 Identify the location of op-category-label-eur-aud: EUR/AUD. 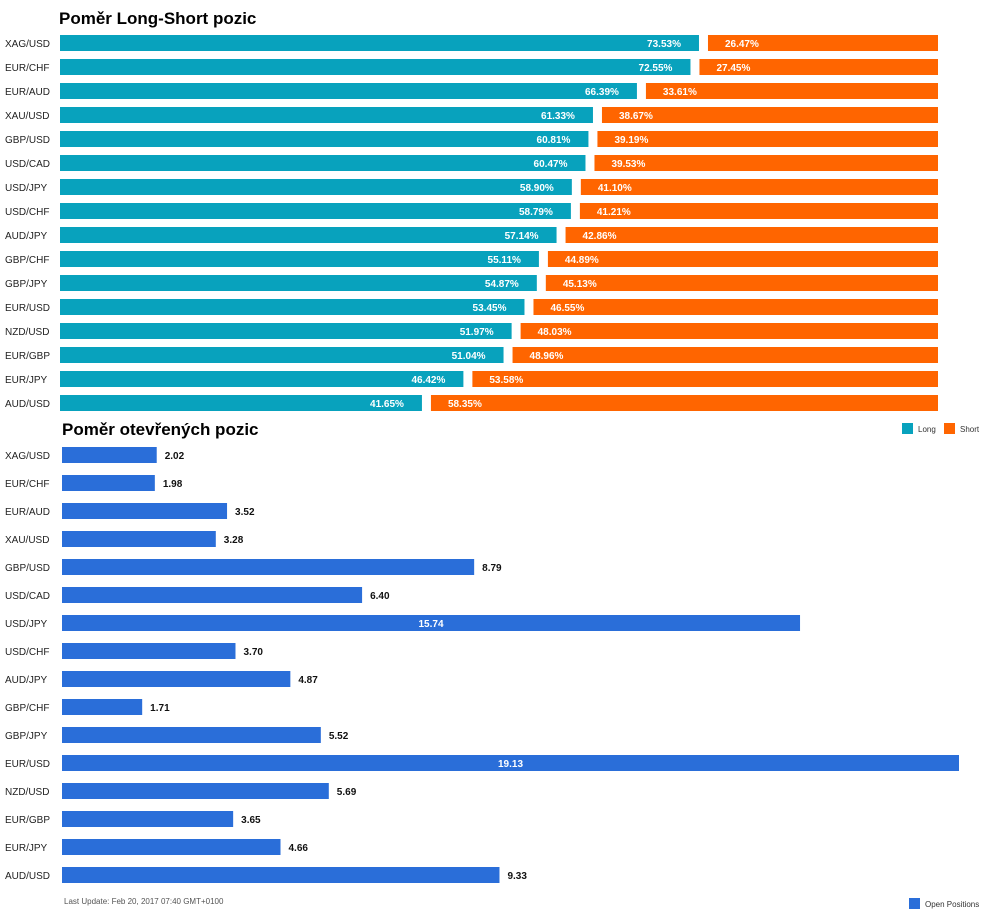
(27, 512).